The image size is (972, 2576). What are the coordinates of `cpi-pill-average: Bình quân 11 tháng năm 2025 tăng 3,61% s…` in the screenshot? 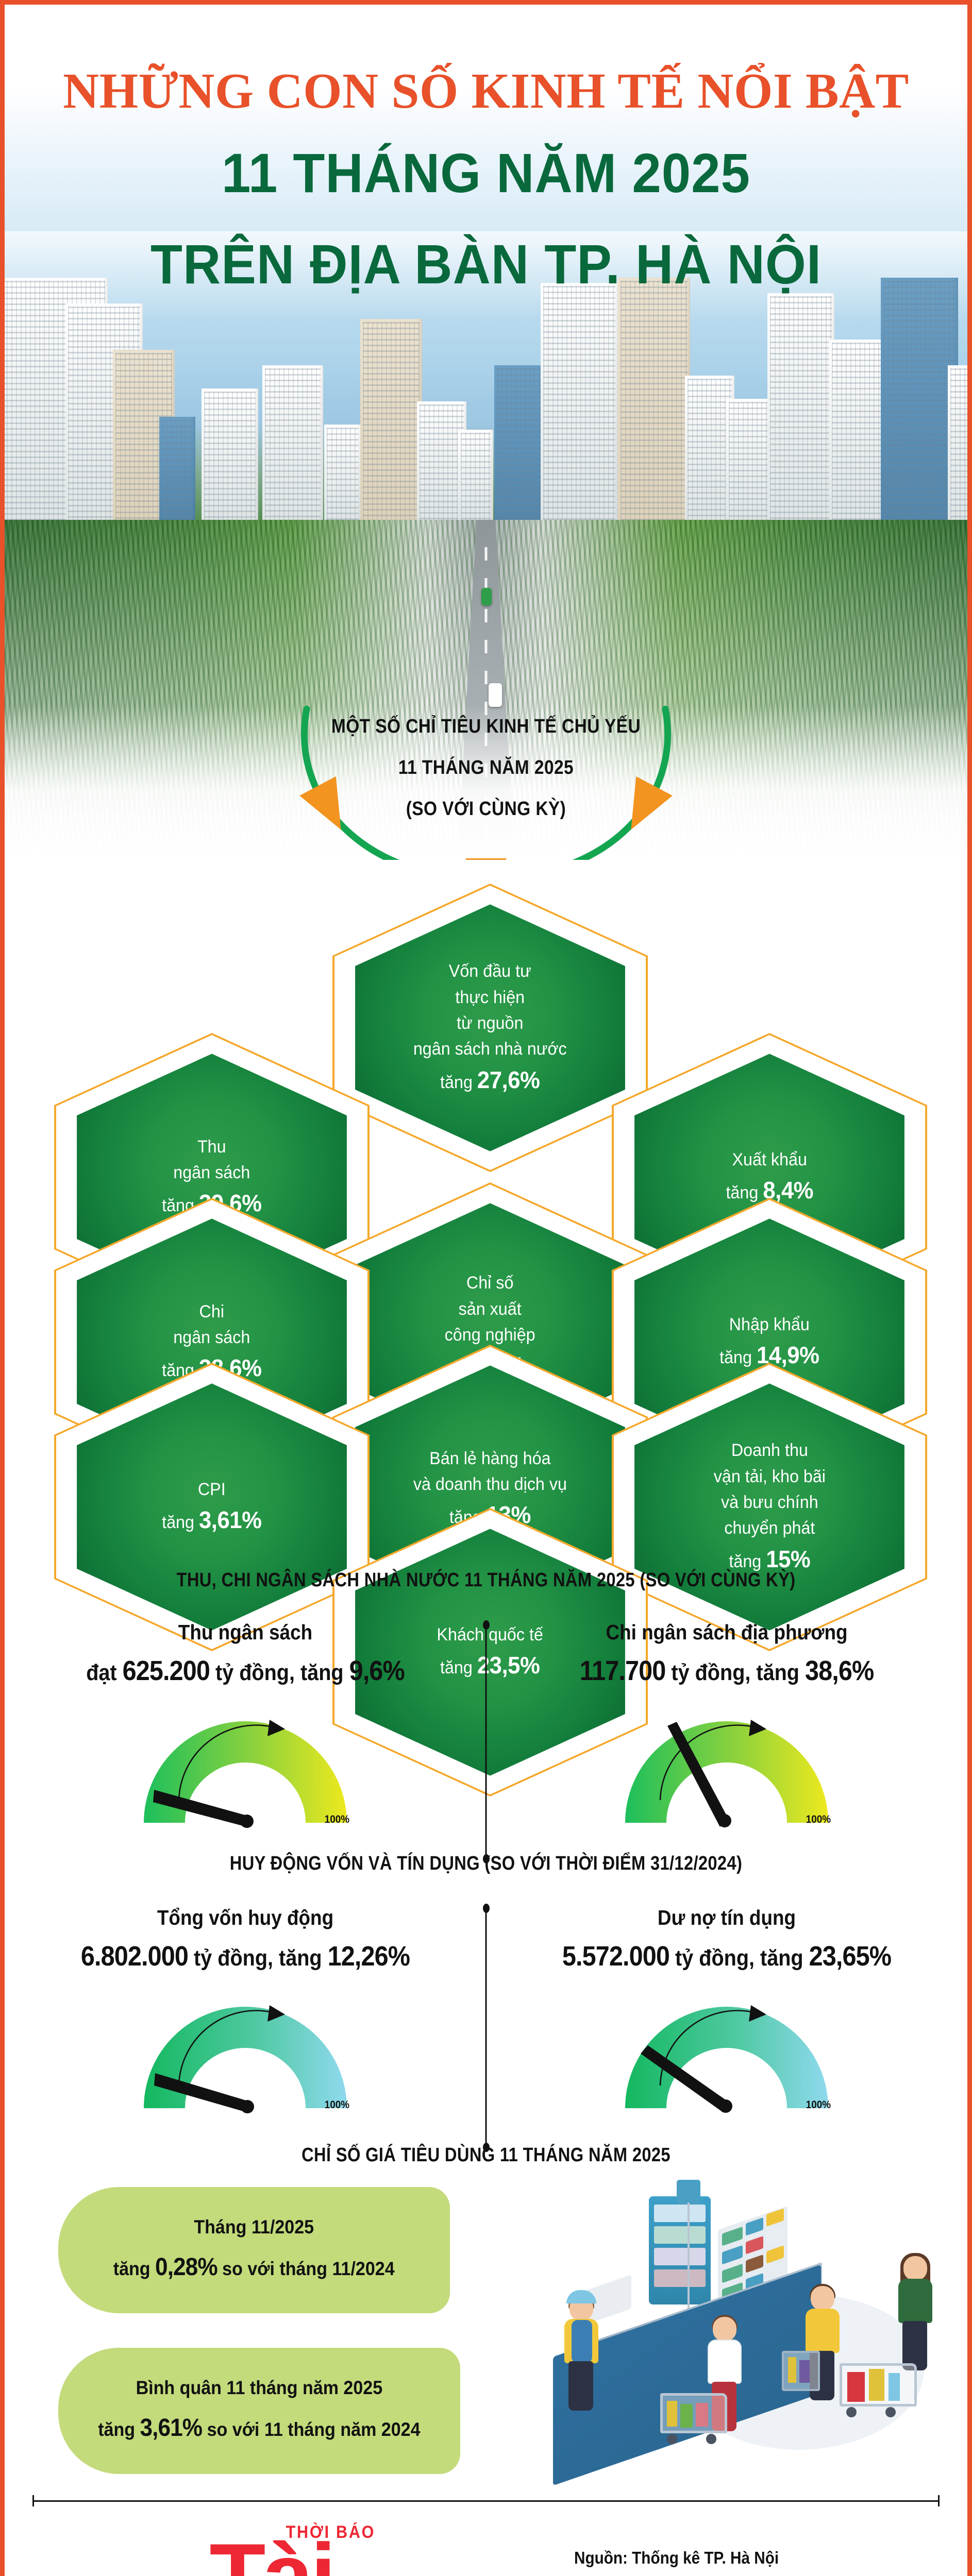 It's located at (259, 2411).